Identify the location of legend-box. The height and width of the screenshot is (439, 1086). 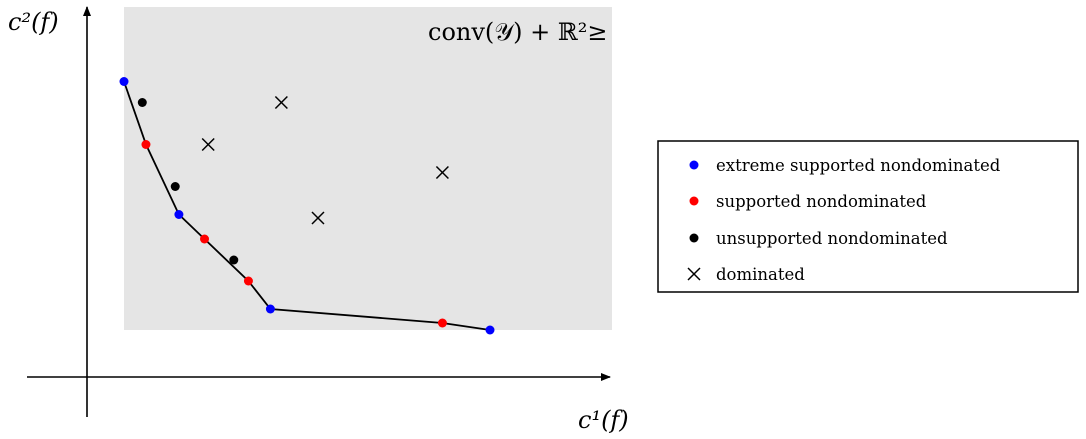
(868, 216).